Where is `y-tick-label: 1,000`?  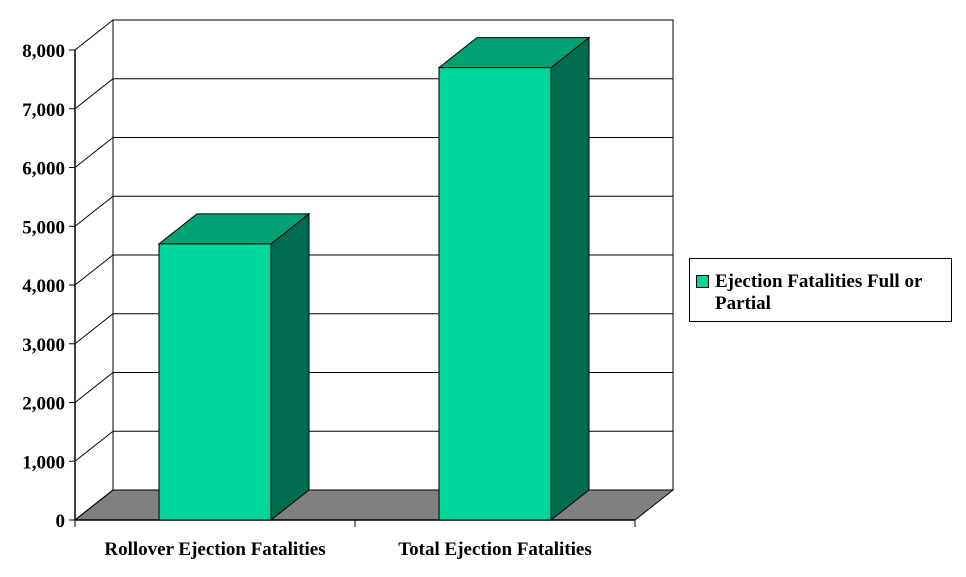 y-tick-label: 1,000 is located at coordinates (43, 462).